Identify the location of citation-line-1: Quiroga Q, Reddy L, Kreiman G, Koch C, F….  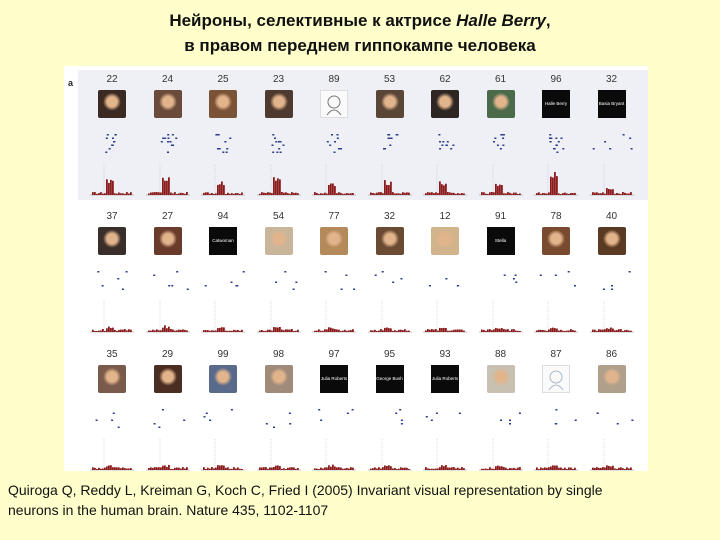
(305, 490).